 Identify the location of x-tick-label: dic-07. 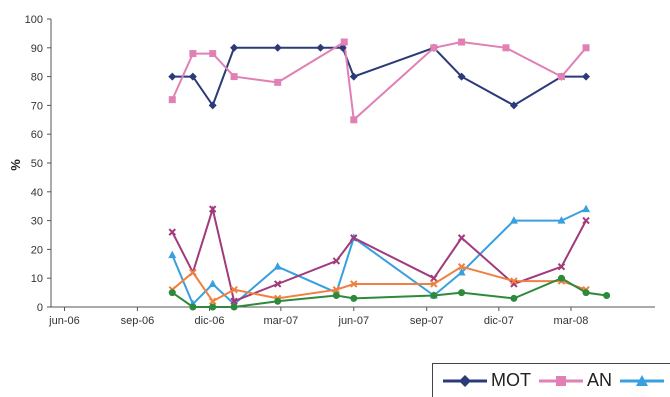
(499, 321).